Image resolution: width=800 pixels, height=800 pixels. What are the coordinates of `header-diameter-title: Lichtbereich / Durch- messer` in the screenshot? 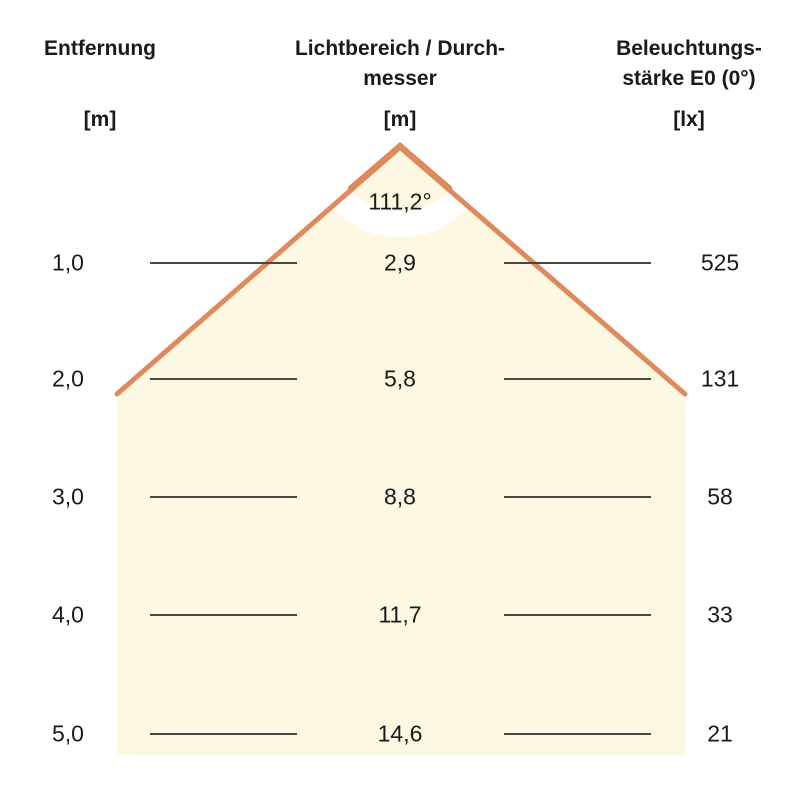 It's located at (400, 63).